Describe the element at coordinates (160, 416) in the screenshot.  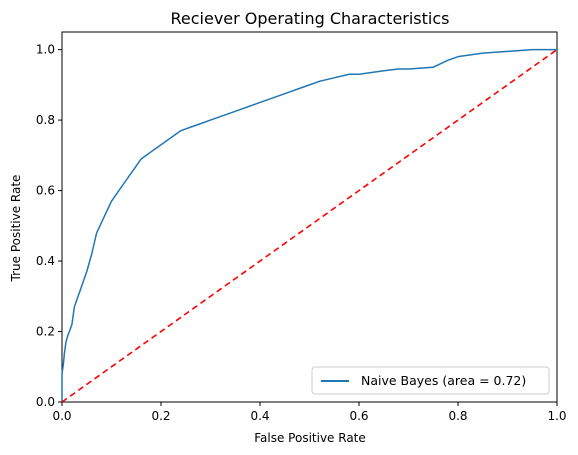
I see `x-tick-label: 0.2` at that location.